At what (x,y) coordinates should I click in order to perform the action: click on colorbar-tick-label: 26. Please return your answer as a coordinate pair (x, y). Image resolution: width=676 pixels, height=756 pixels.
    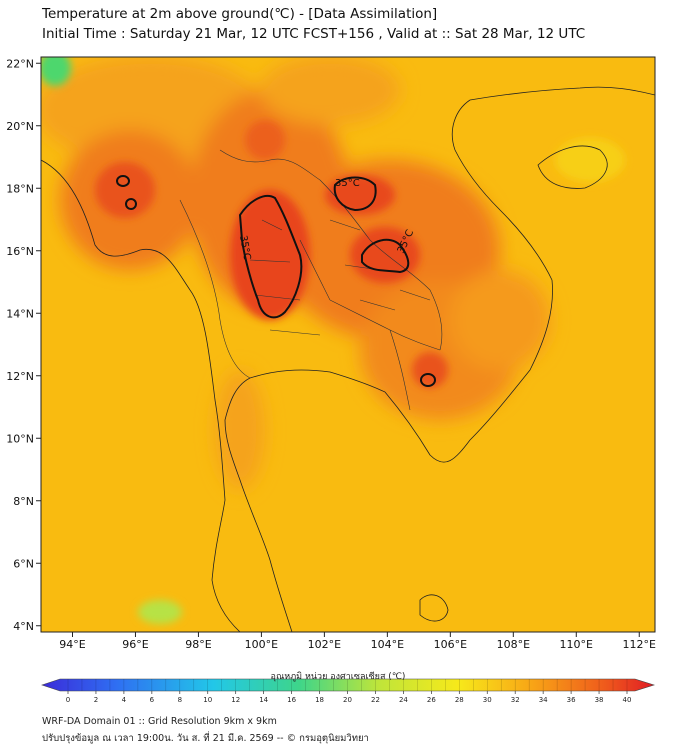
    Looking at the image, I should click on (431, 700).